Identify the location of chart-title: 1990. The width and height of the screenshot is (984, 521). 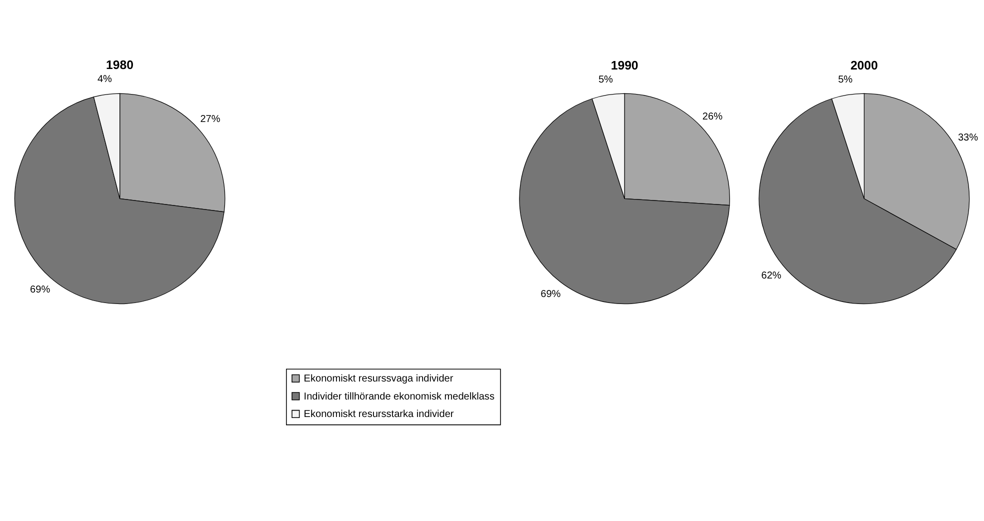
(624, 65).